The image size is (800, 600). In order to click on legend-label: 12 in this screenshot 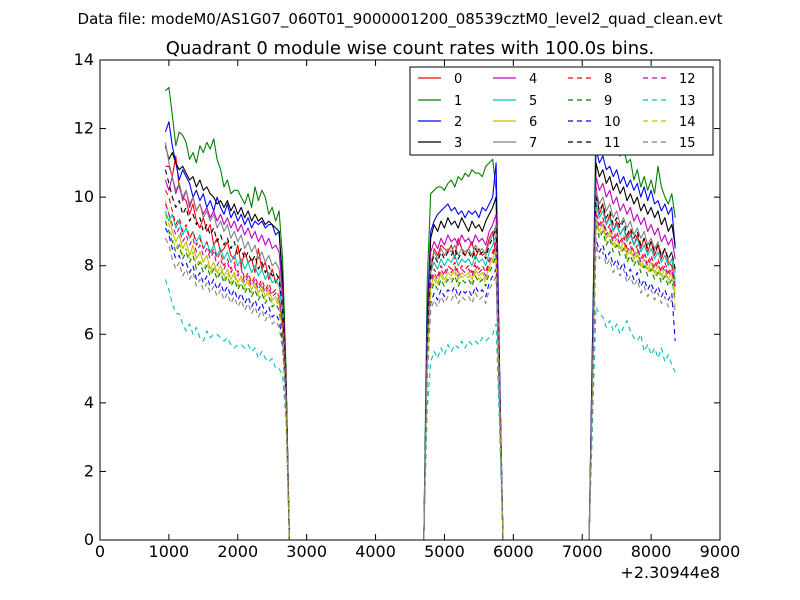, I will do `click(687, 79)`.